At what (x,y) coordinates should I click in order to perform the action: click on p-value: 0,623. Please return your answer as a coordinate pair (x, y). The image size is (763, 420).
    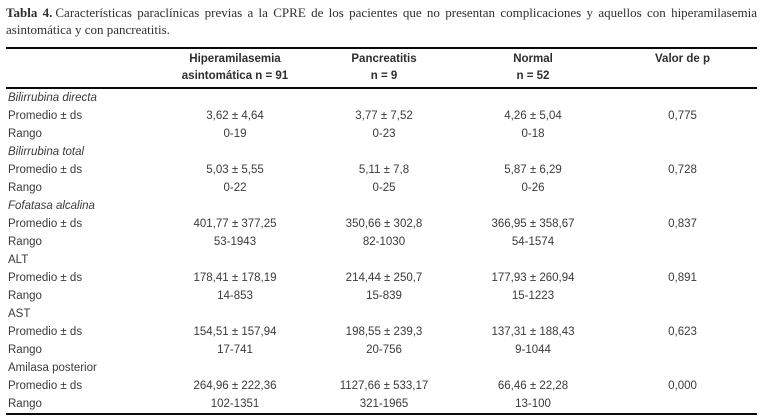
    Looking at the image, I should click on (682, 332).